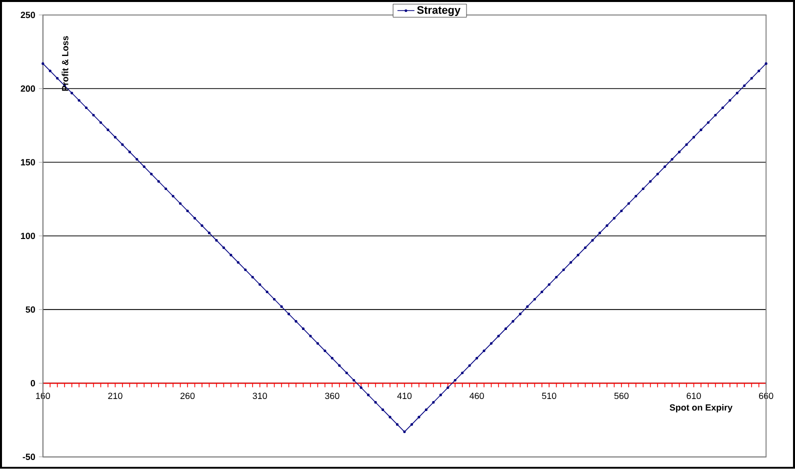  What do you see at coordinates (29, 457) in the screenshot?
I see `y-tick-label: -50` at bounding box center [29, 457].